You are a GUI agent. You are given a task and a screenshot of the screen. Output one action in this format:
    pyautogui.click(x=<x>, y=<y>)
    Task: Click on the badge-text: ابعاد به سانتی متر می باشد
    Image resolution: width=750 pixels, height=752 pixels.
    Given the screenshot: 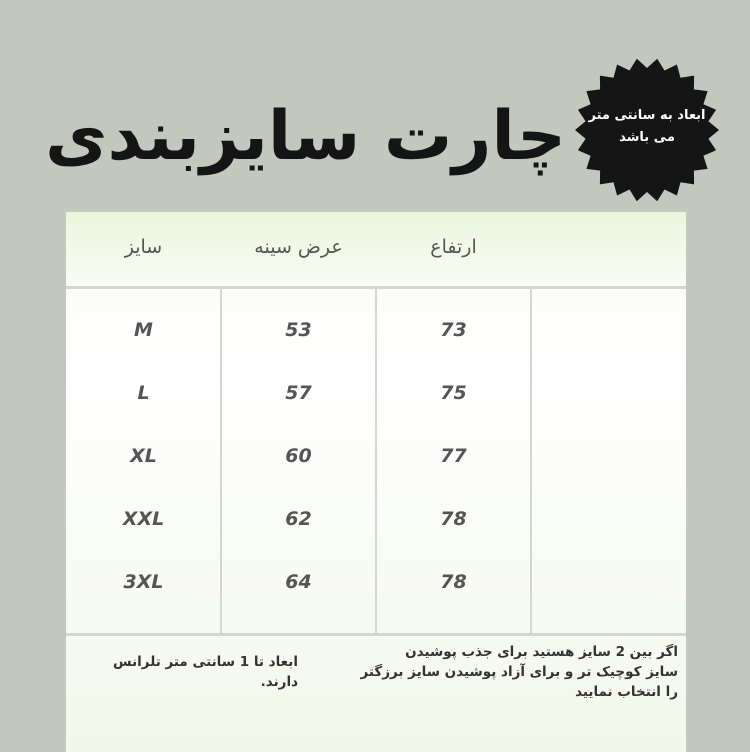 What is the action you would take?
    pyautogui.click(x=647, y=127)
    